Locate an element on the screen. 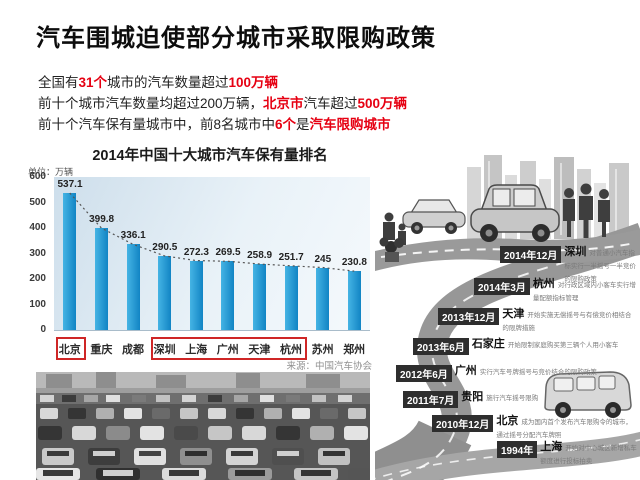 Image resolution: width=640 pixels, height=480 pixels. intro-segment: 汽车超过 is located at coordinates (330, 103).